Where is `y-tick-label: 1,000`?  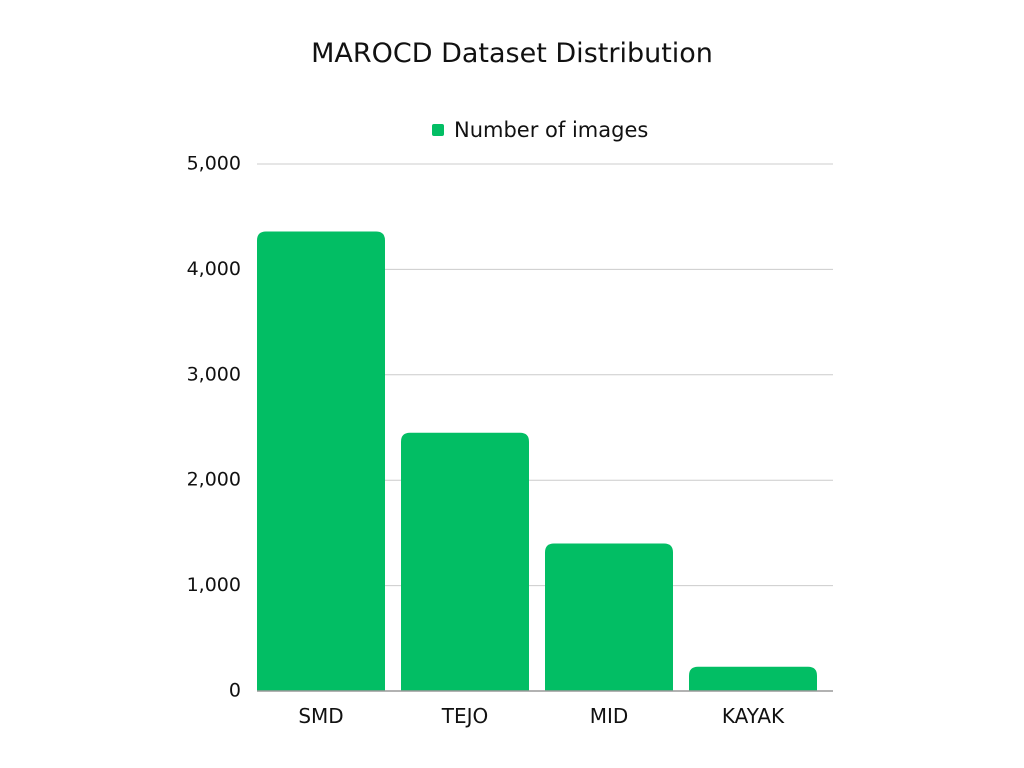
y-tick-label: 1,000 is located at coordinates (214, 585).